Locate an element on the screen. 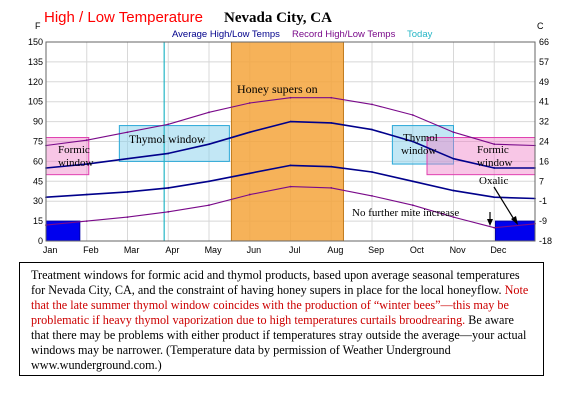  month-label-apr: Apr is located at coordinates (172, 250).